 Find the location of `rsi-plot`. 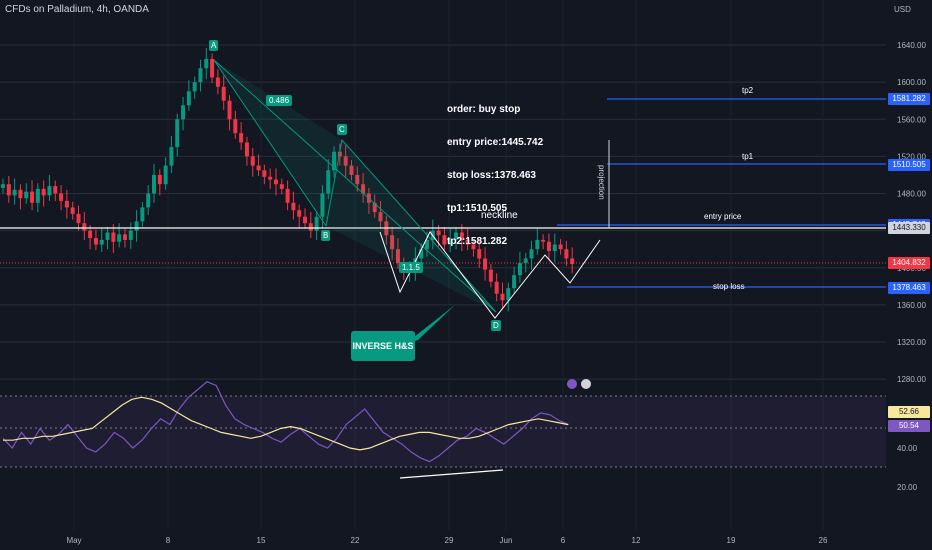

rsi-plot is located at coordinates (285, 422).